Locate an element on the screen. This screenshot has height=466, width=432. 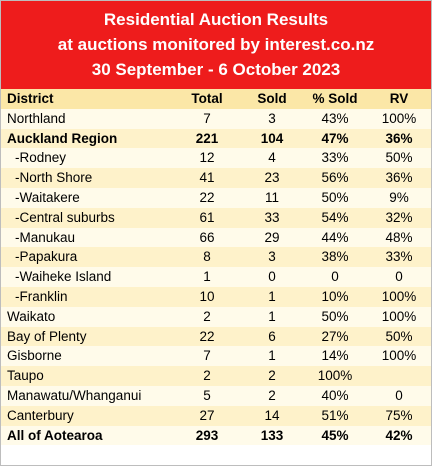
pct-sold-cell: 54% is located at coordinates (335, 217).